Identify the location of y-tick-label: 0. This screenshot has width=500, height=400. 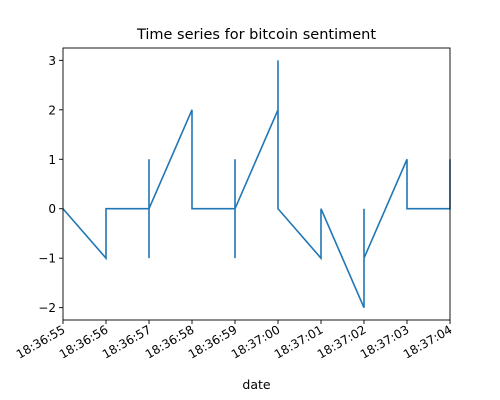
(52, 209).